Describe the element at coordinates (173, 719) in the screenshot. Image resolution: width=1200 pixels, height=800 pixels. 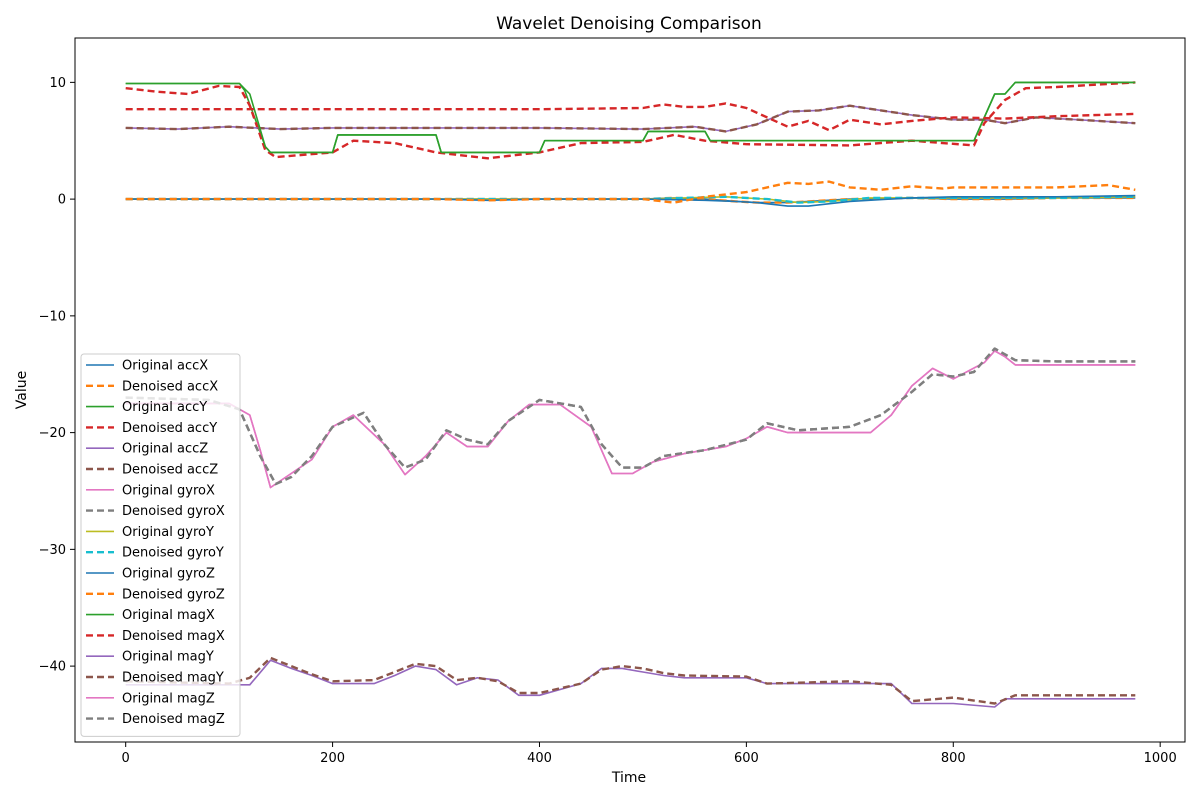
I see `legend-entry: Denoised magZ` at that location.